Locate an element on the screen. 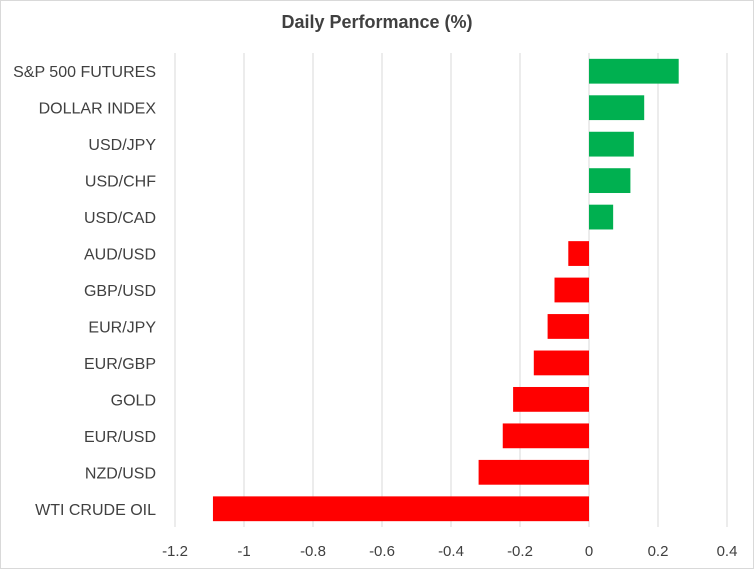 The height and width of the screenshot is (569, 754). x-tick-label: -0.8 is located at coordinates (313, 551).